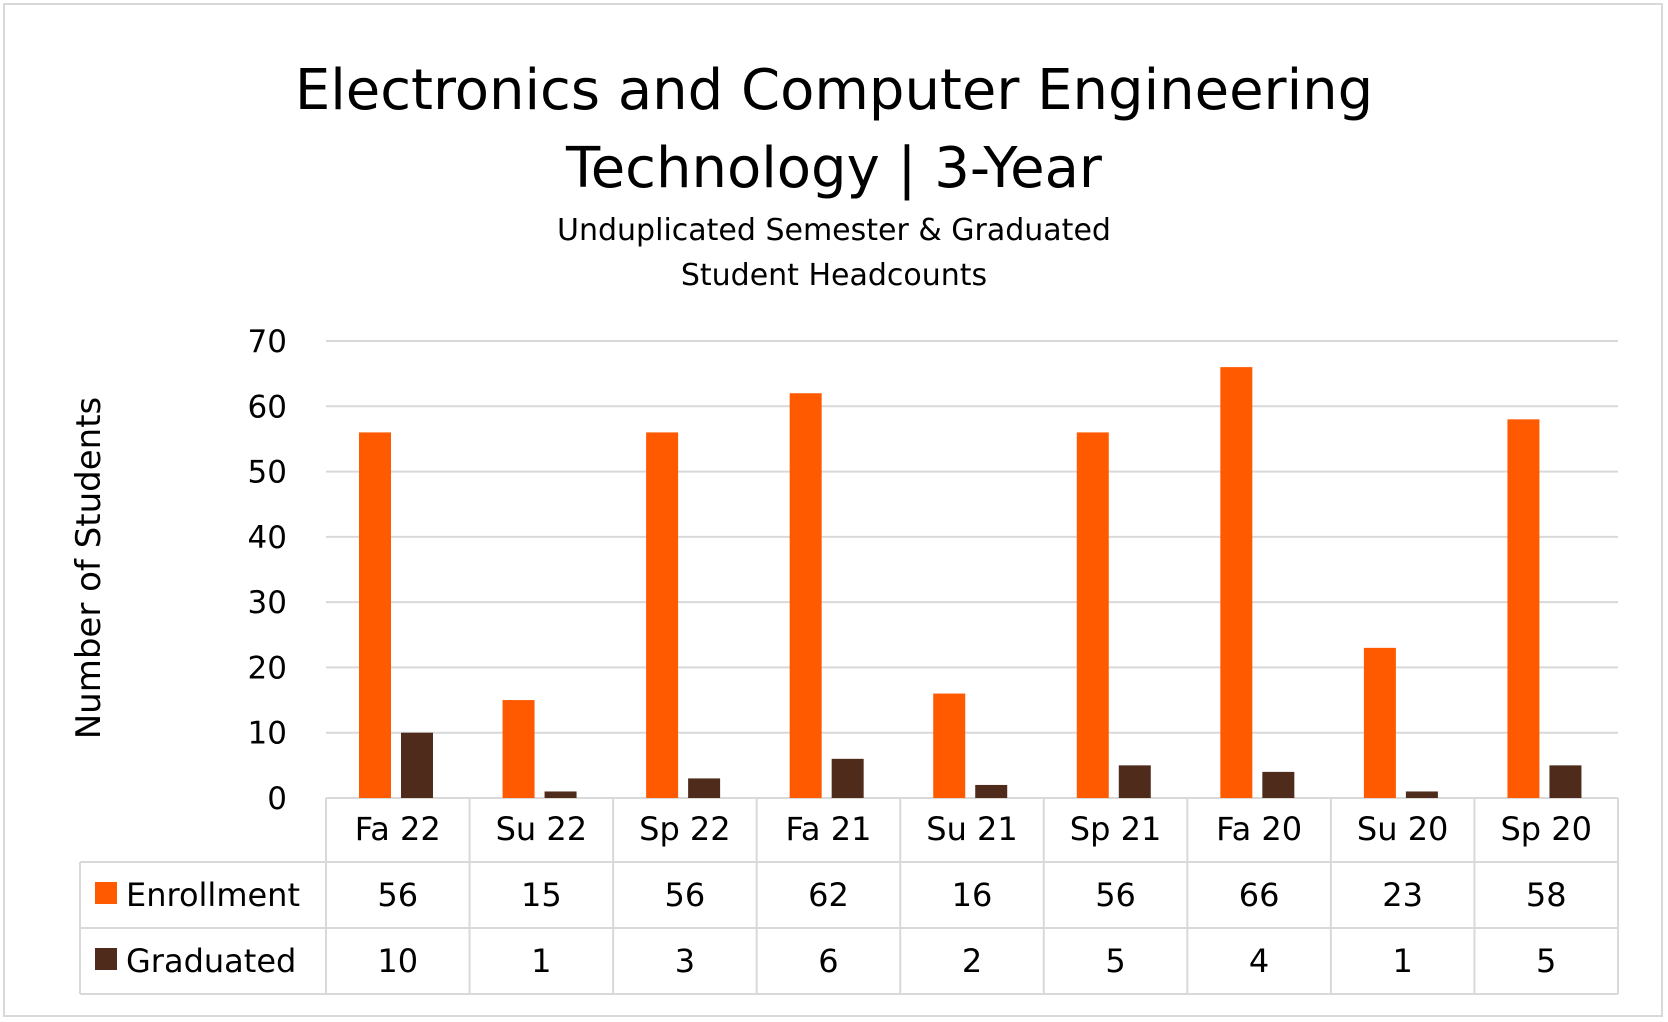  I want to click on y-tick-label: 0, so click(277, 799).